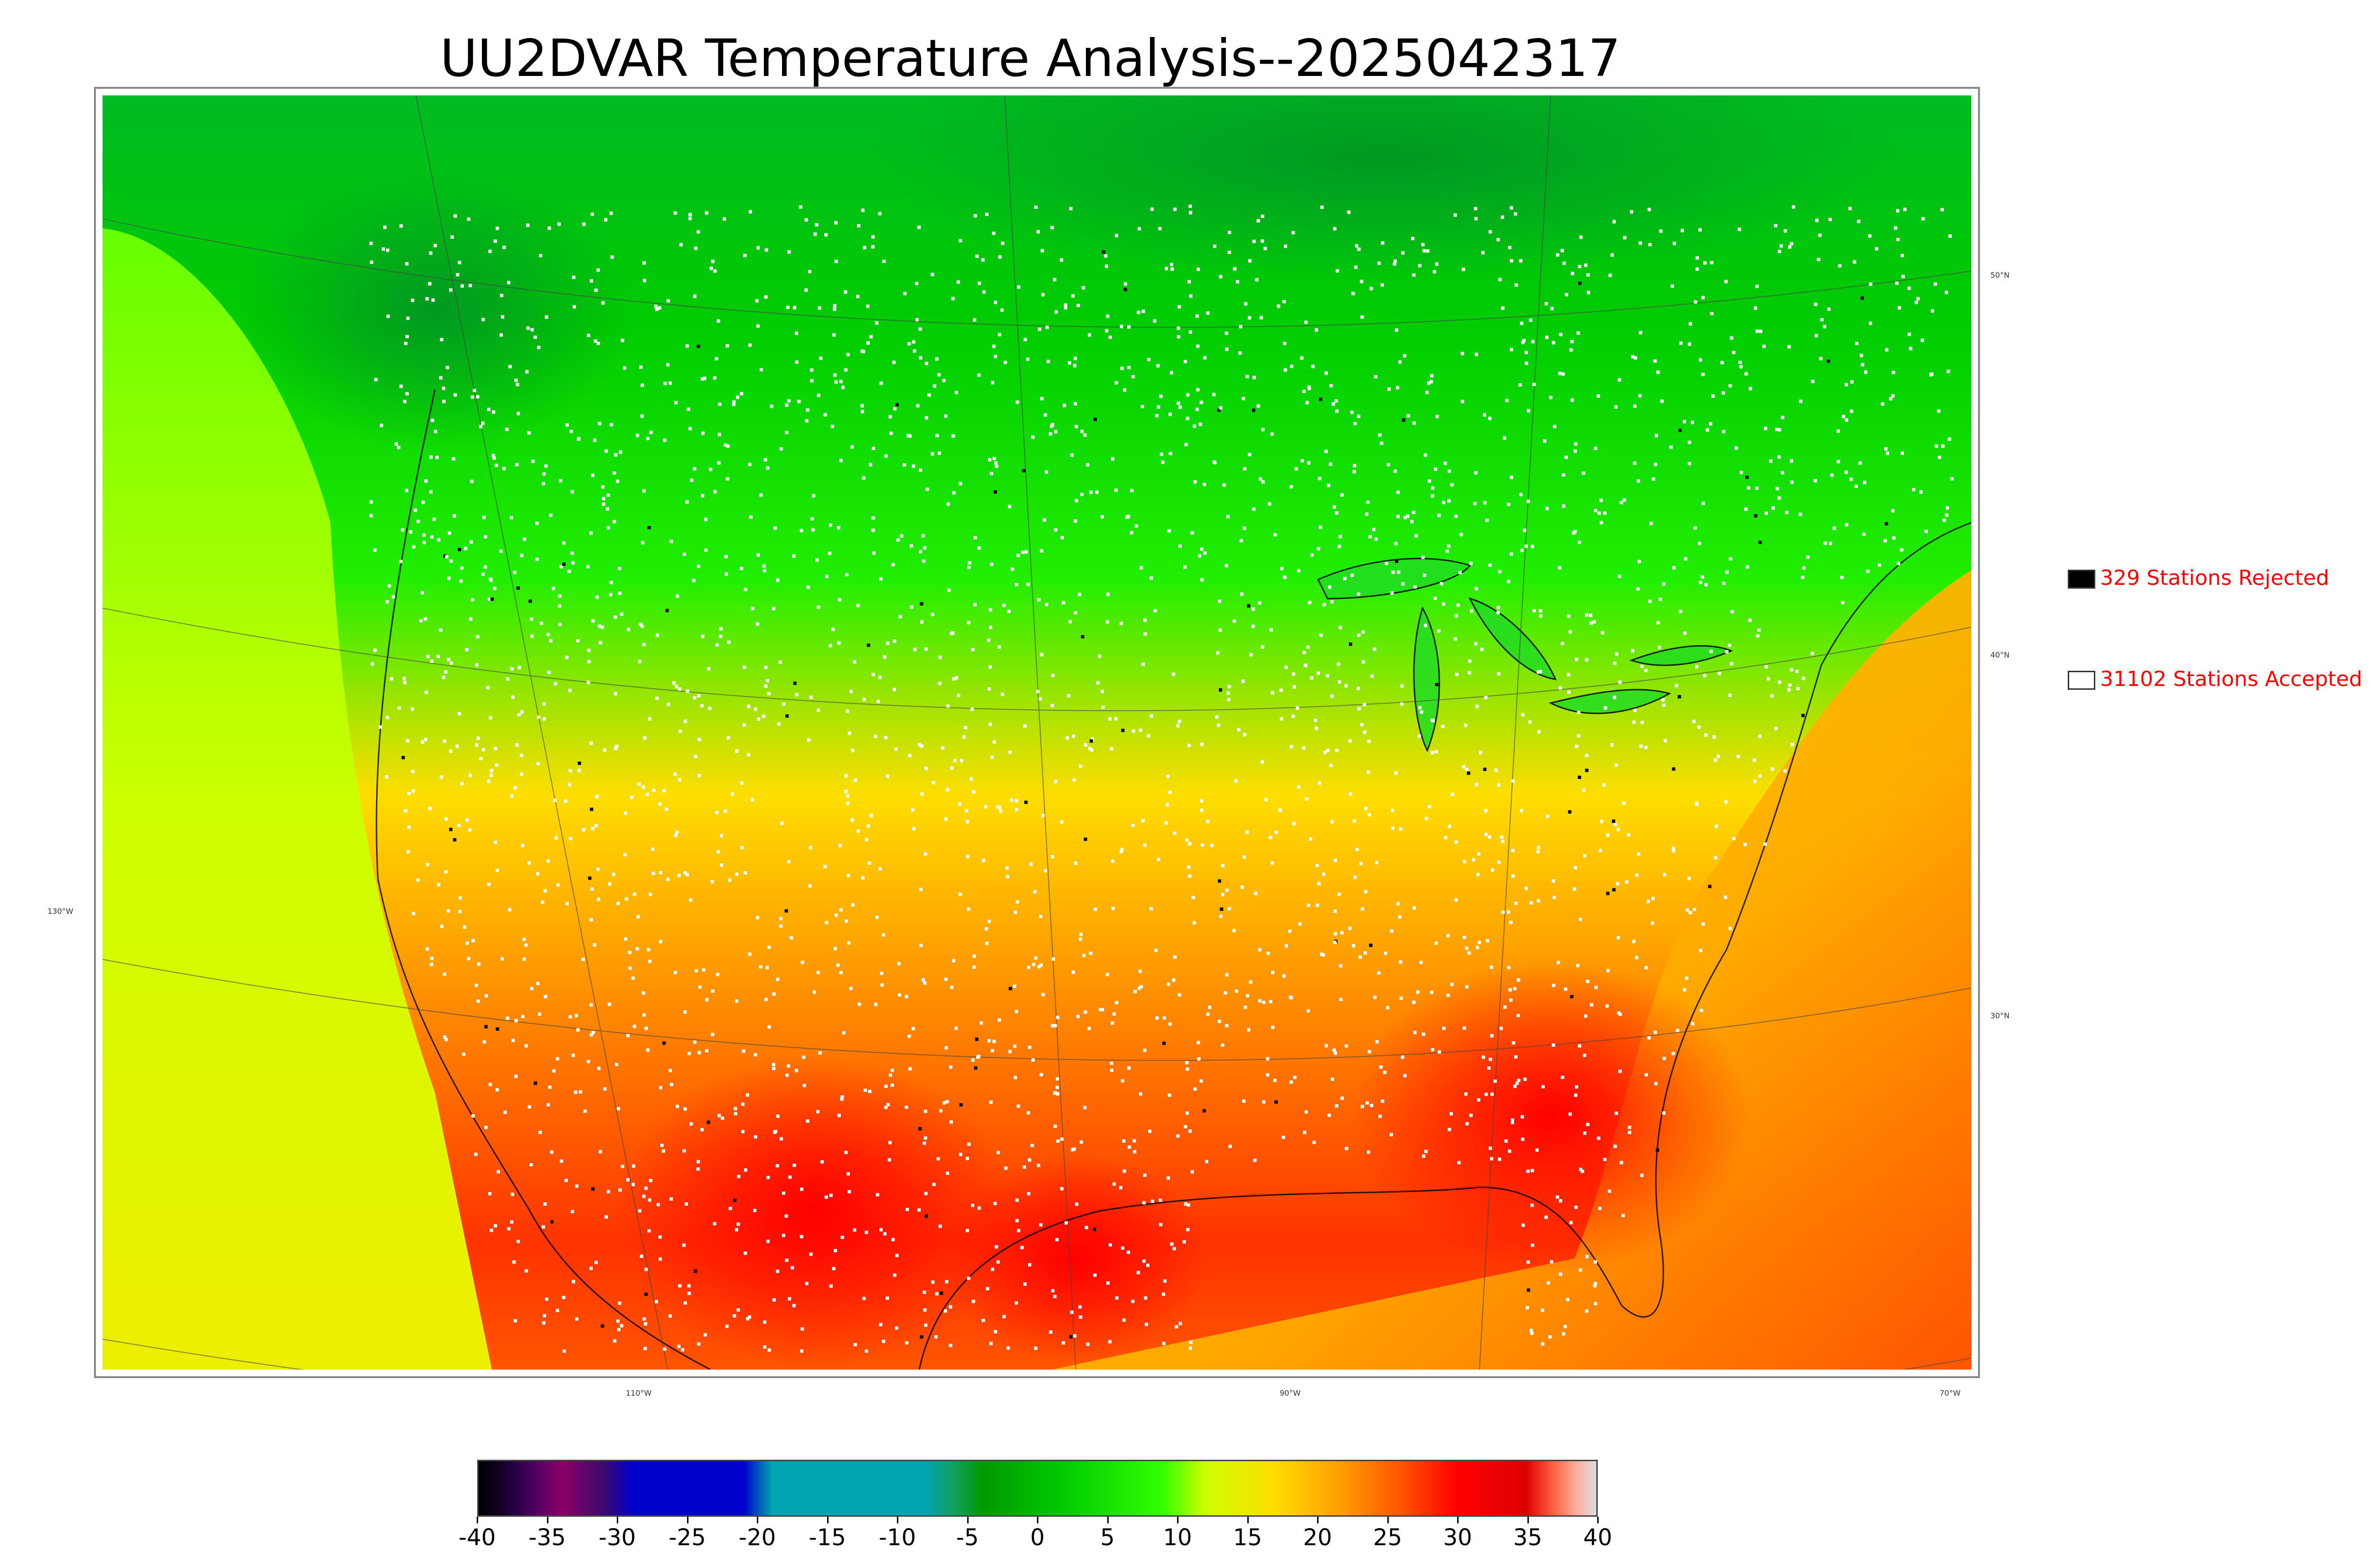 The height and width of the screenshot is (1568, 2374). Describe the element at coordinates (2000, 275) in the screenshot. I see `lat-label-50: 50°N` at that location.